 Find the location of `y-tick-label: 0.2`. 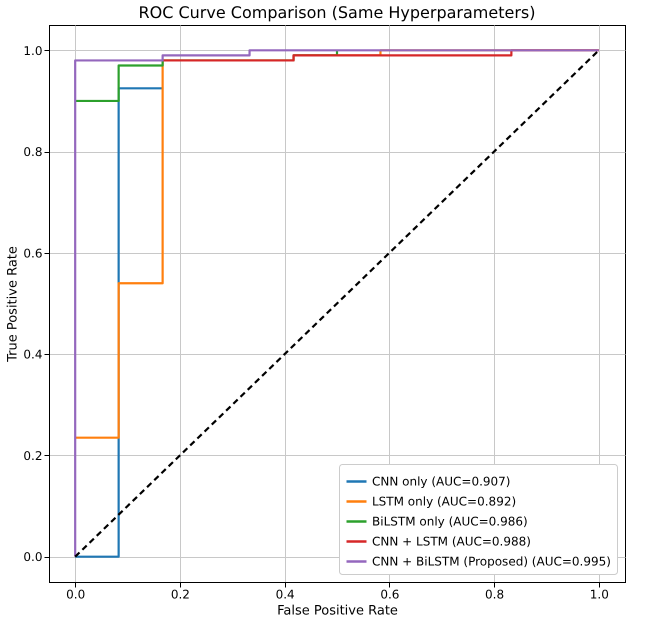

y-tick-label: 0.2 is located at coordinates (32, 455).